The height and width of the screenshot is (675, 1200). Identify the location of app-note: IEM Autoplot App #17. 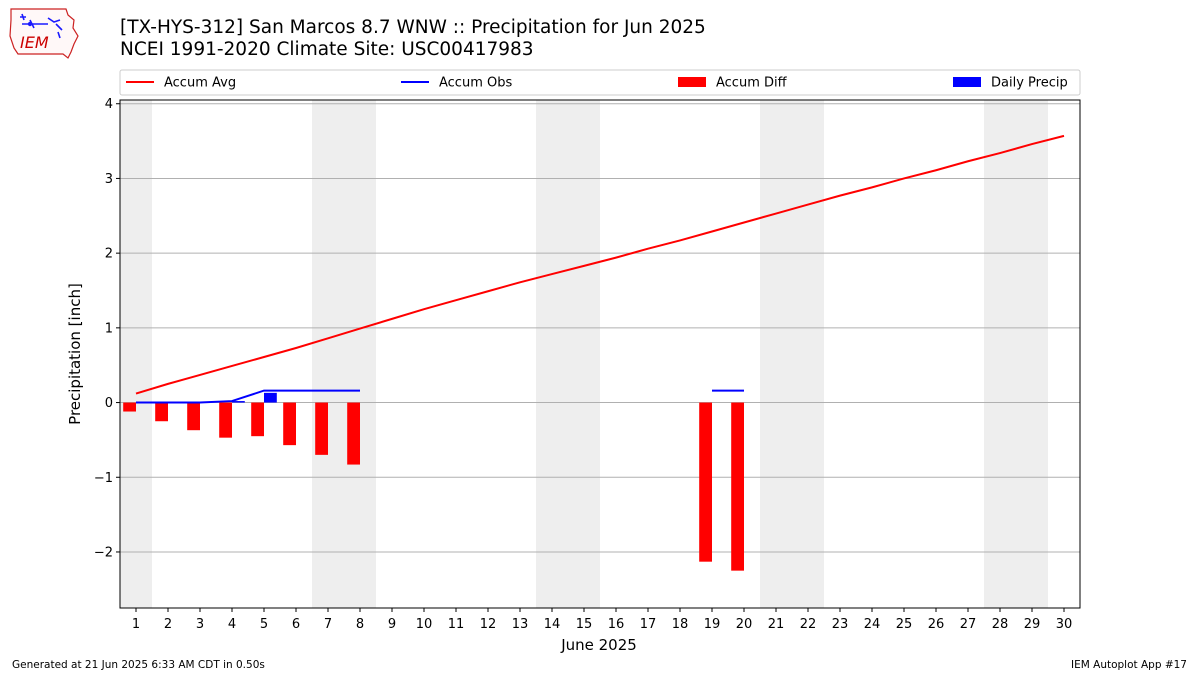
(1129, 665).